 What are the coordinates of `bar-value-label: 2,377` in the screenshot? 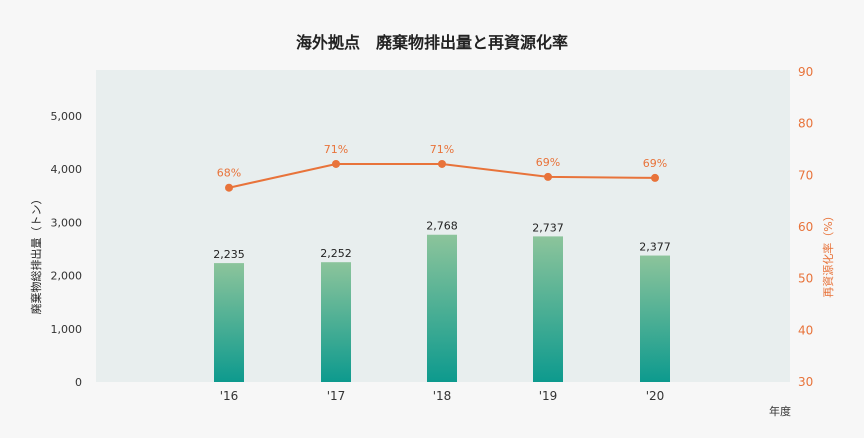 It's located at (655, 247).